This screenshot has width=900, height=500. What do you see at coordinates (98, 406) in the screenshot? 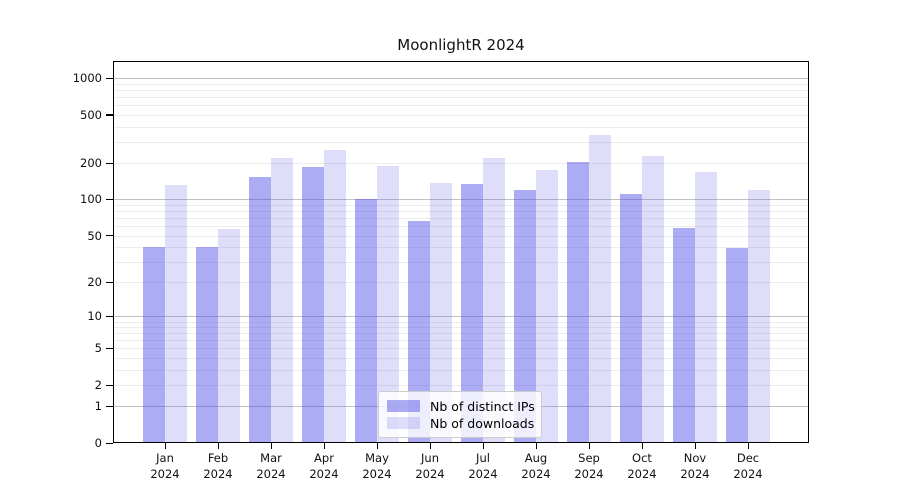
I see `y-tick-label: 1` at bounding box center [98, 406].